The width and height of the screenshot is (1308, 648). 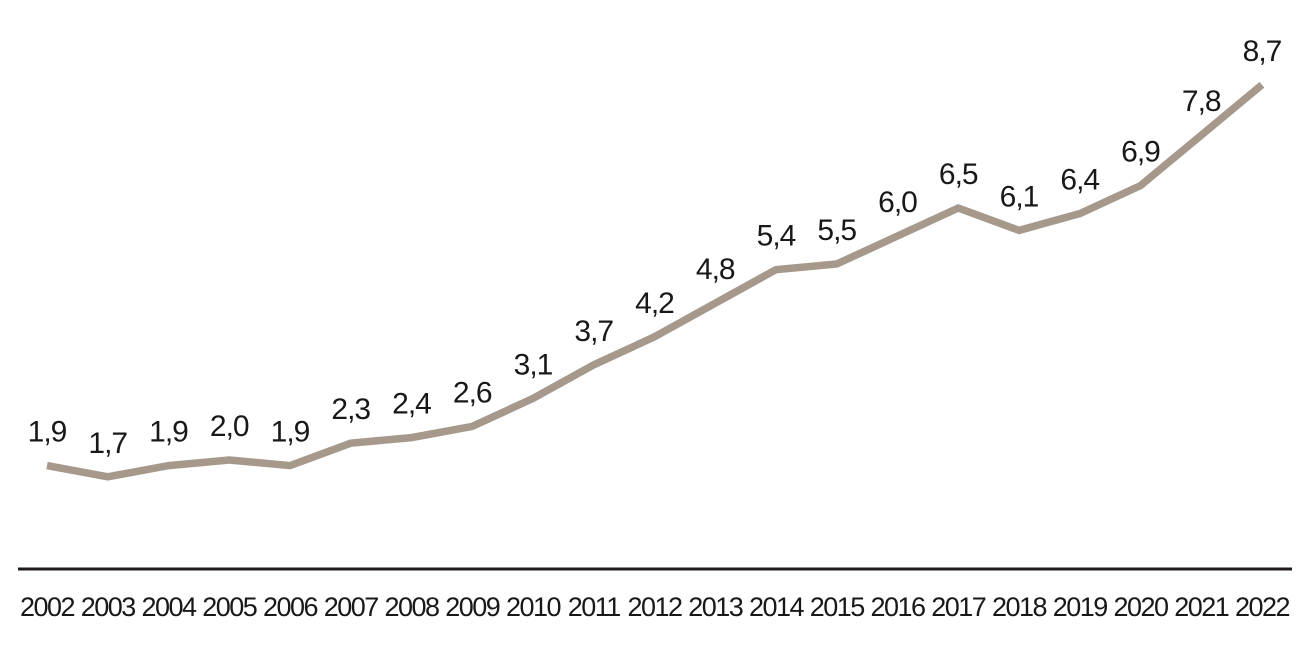 I want to click on x-tick-label: 2017, so click(x=958, y=607).